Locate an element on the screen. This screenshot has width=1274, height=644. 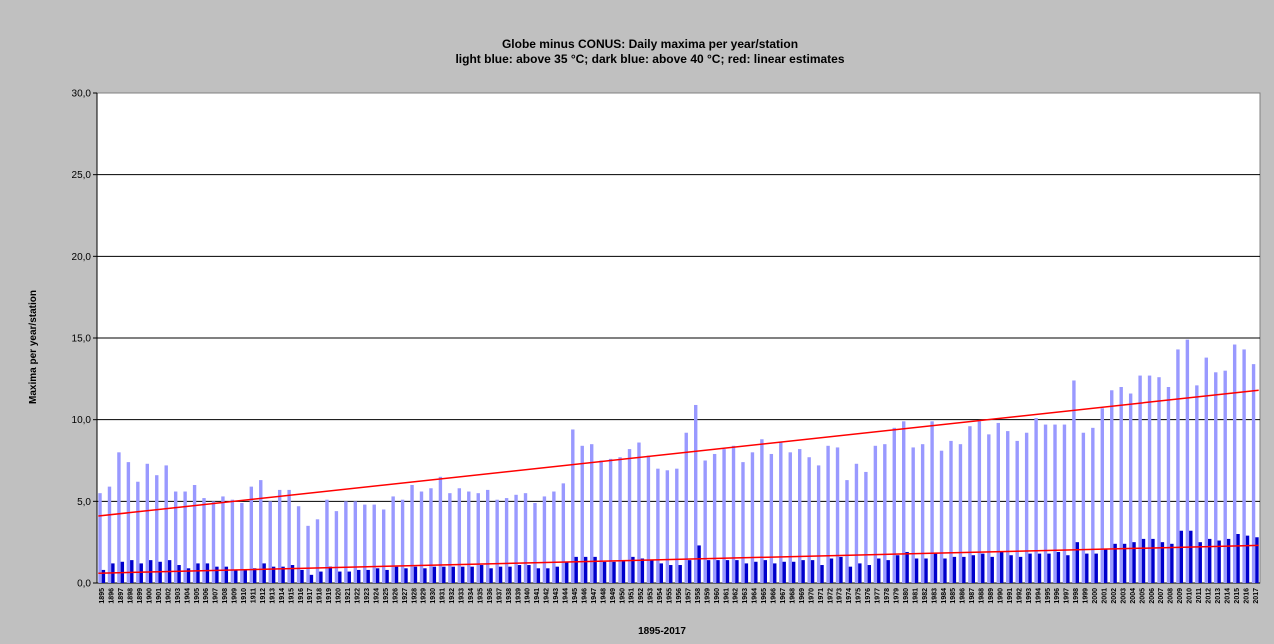
x-tick-label: 2003 is located at coordinates (1123, 596).